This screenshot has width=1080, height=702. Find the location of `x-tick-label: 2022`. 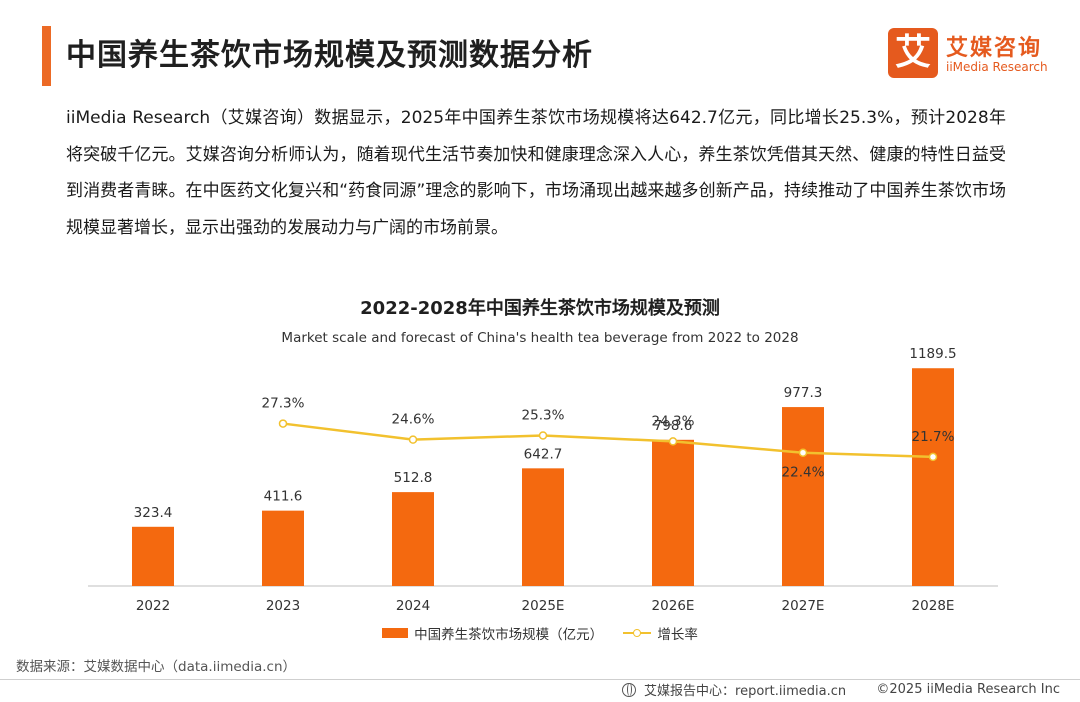

x-tick-label: 2022 is located at coordinates (153, 606).